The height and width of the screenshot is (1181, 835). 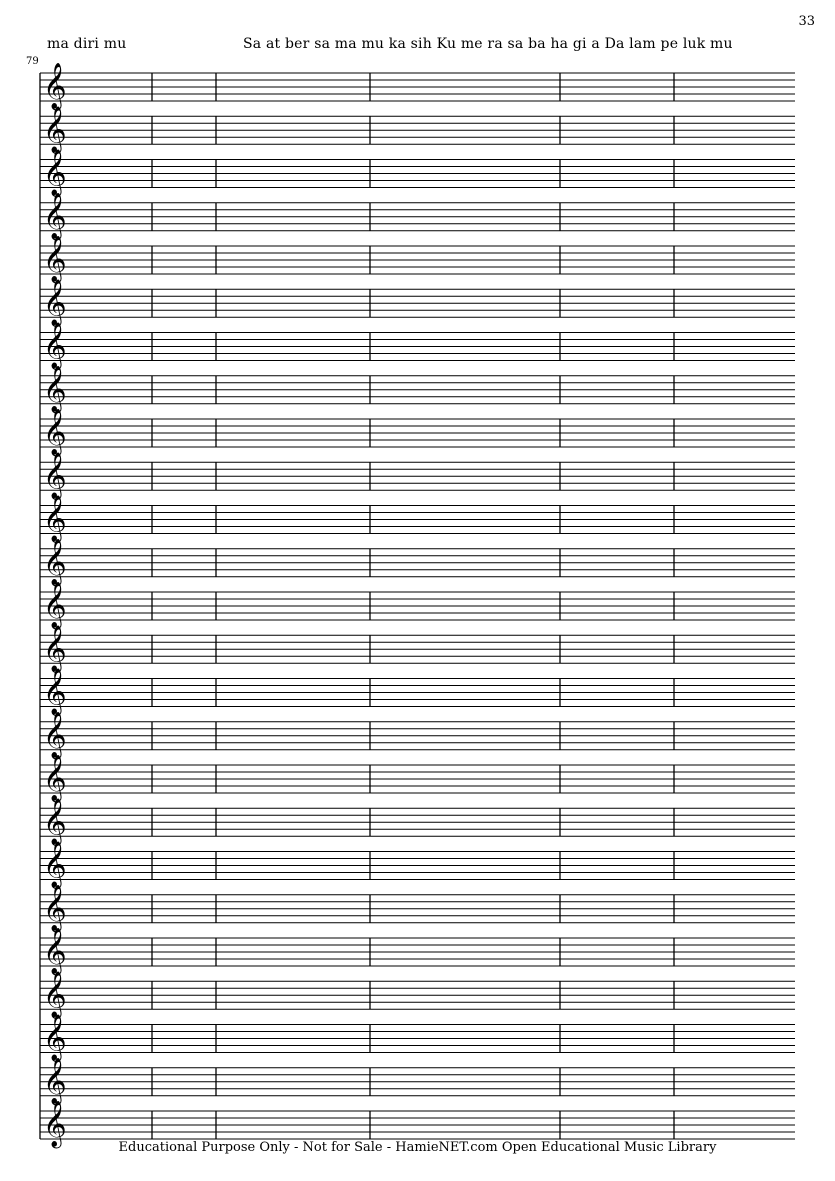 What do you see at coordinates (806, 21) in the screenshot?
I see `page-number: 33` at bounding box center [806, 21].